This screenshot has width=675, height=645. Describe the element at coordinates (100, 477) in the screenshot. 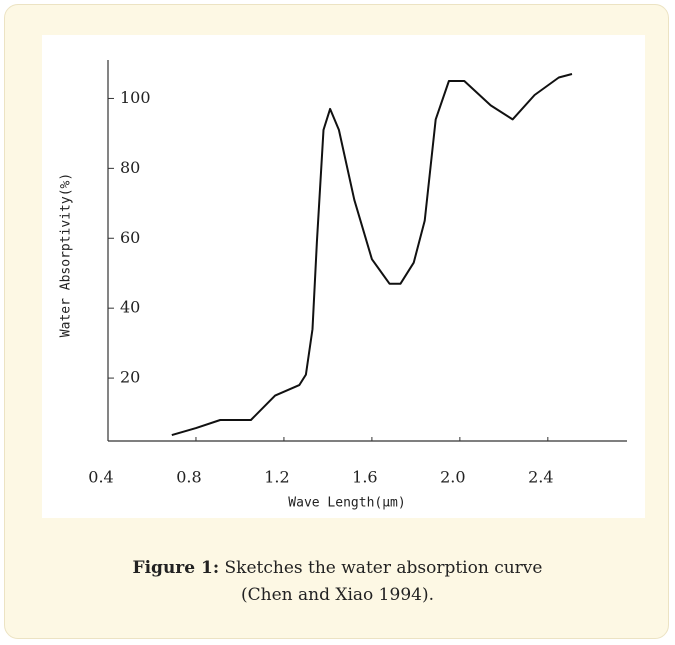

I see `x-tick-label: 0.4` at that location.